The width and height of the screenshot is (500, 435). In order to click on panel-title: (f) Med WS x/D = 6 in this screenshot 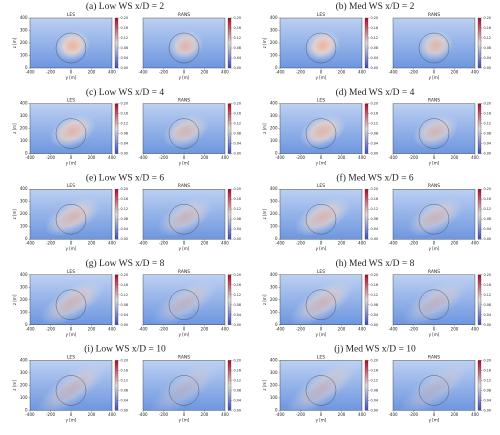, I will do `click(374, 177)`.